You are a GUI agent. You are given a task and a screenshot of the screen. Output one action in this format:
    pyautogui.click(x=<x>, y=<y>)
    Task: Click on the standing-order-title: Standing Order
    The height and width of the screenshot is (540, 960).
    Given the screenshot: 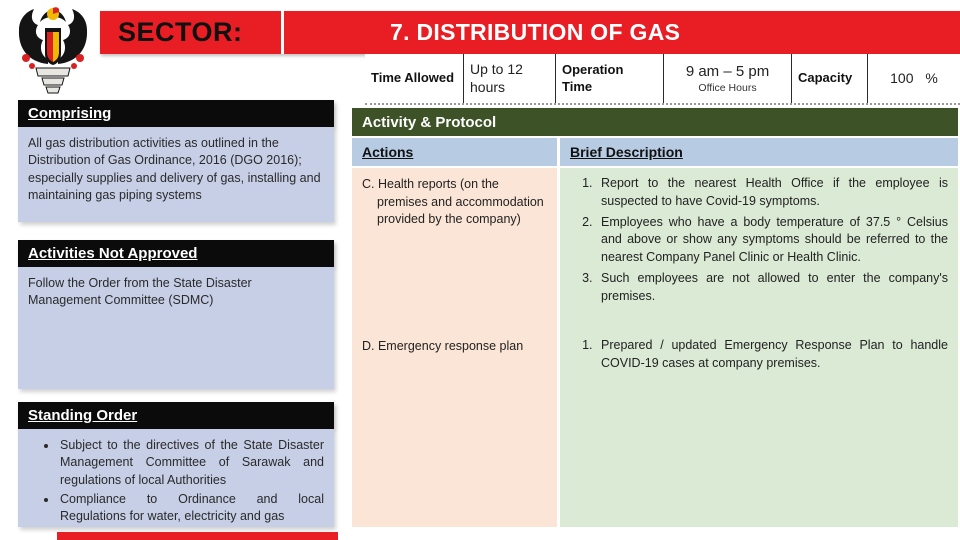 What is the action you would take?
    pyautogui.click(x=83, y=415)
    